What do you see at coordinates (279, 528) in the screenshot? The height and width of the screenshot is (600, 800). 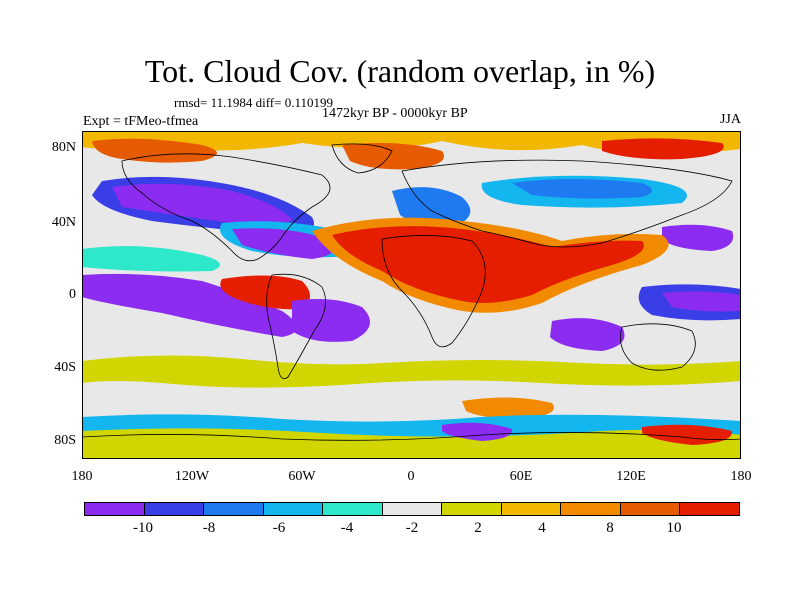 I see `colorbar-label: -6` at bounding box center [279, 528].